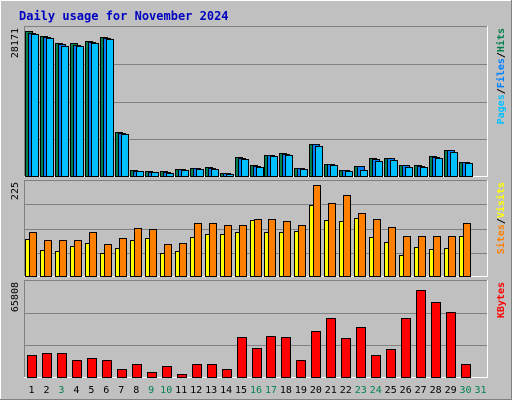  What do you see at coordinates (46, 390) in the screenshot?
I see `x-tick-label: 2` at bounding box center [46, 390].